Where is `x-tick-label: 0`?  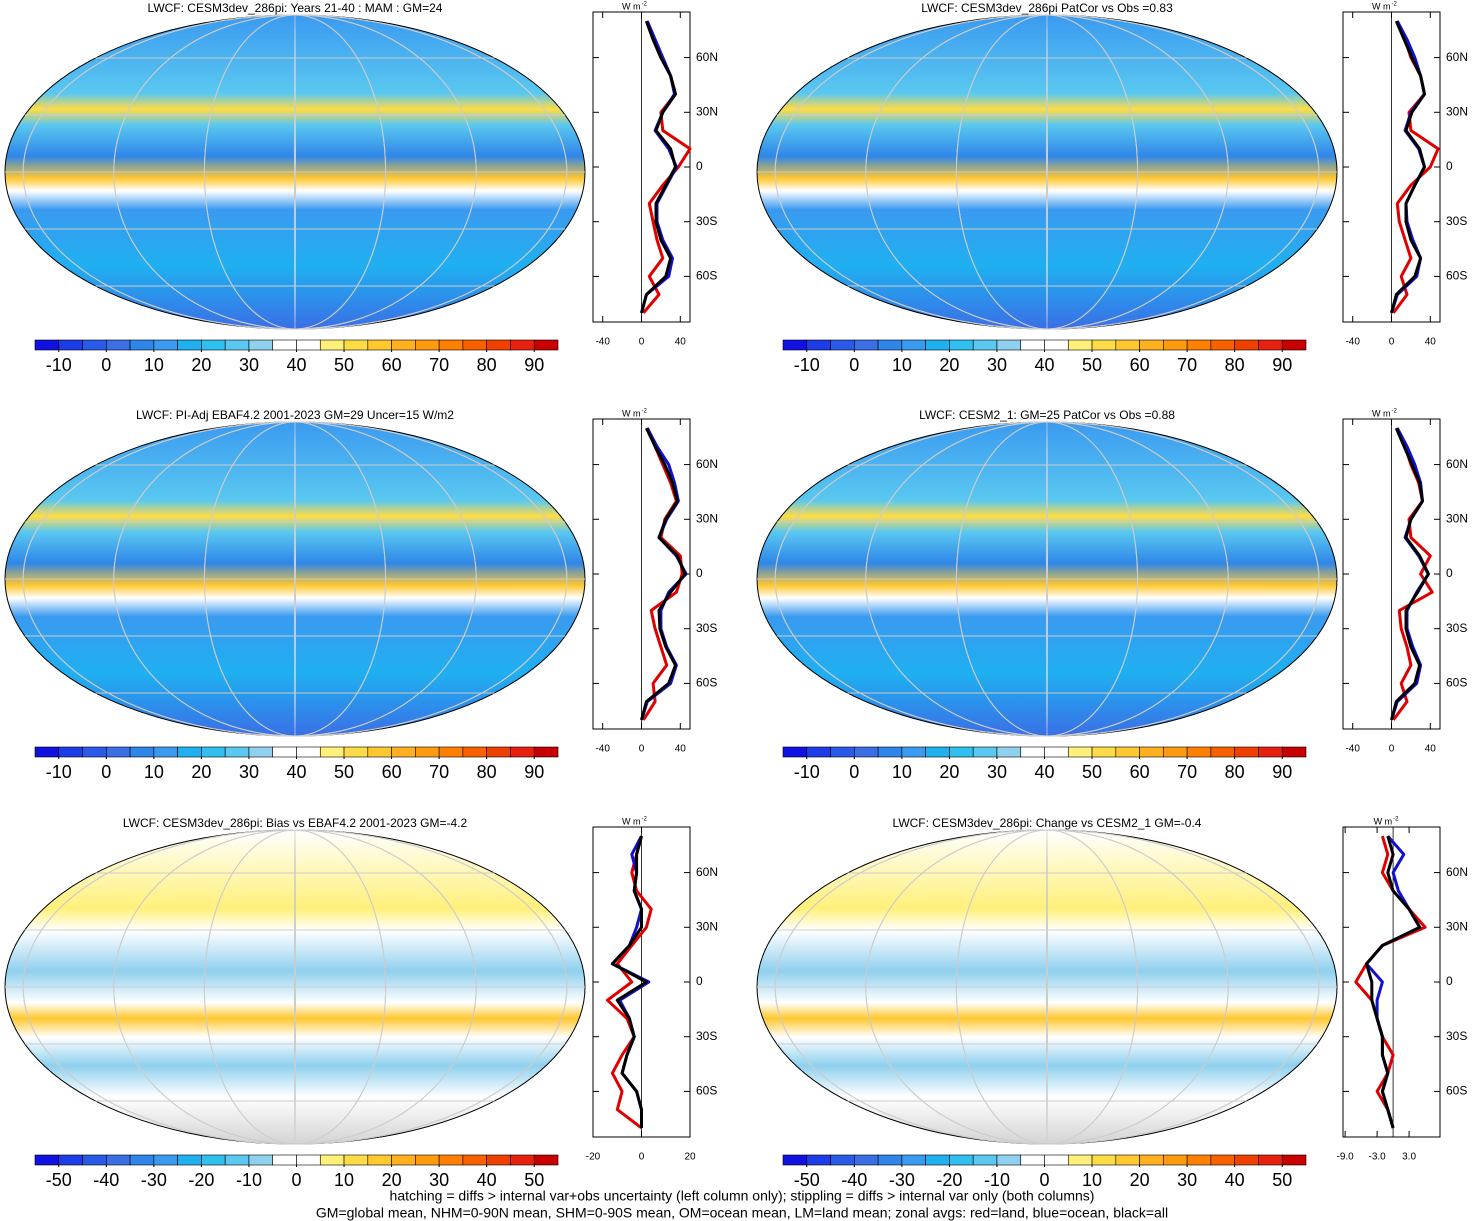
x-tick-label: 0 is located at coordinates (642, 749).